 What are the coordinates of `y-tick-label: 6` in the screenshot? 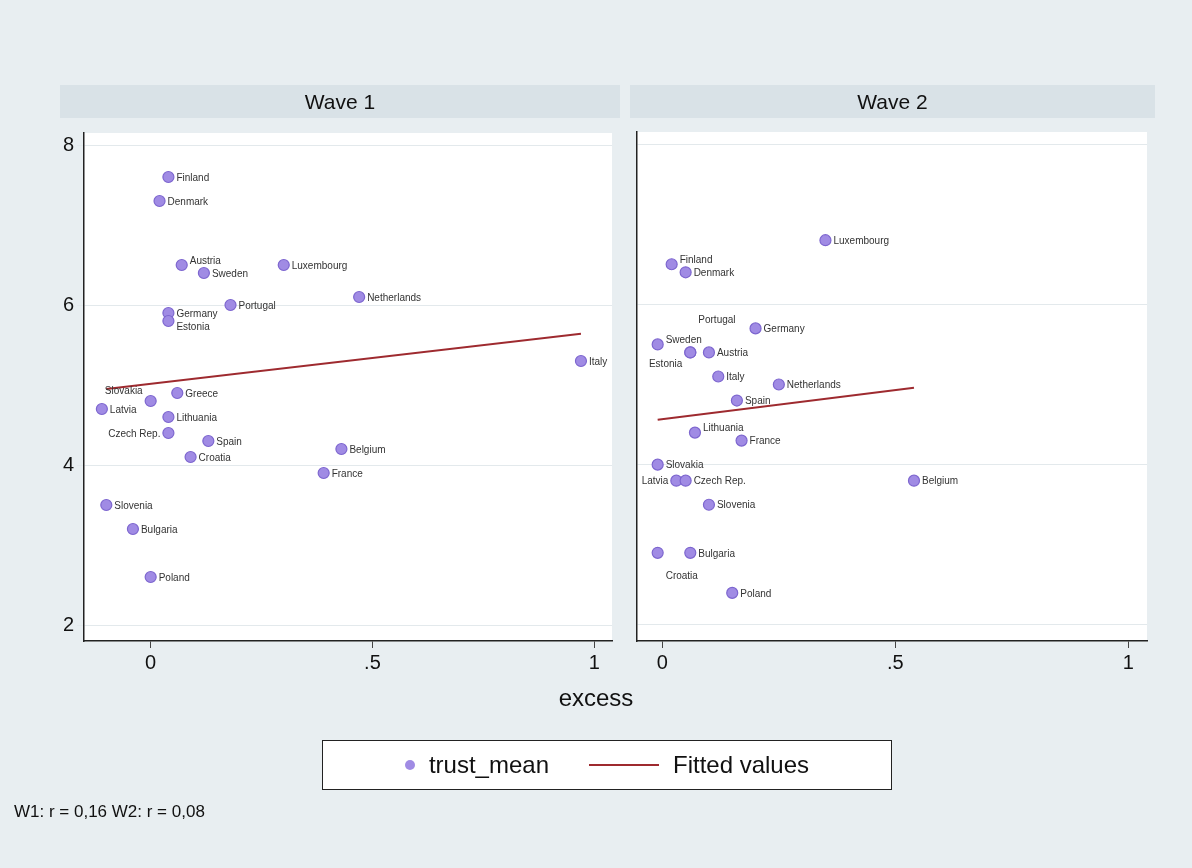 It's located at (69, 303).